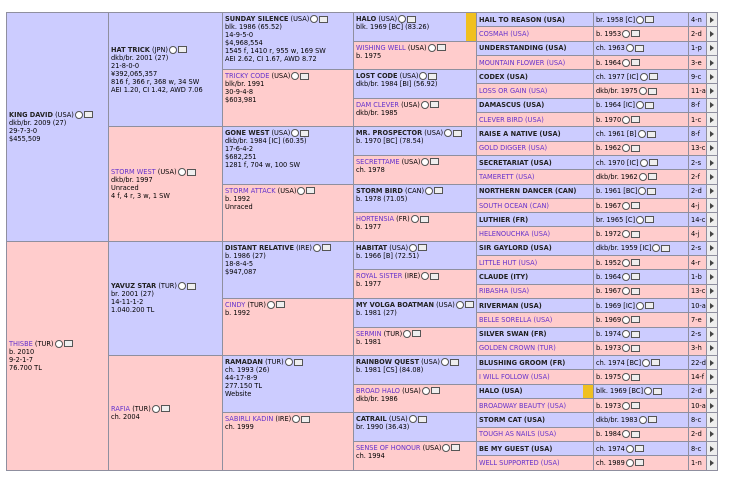  I want to click on ancestor-name: SECRETARIAT, so click(504, 162).